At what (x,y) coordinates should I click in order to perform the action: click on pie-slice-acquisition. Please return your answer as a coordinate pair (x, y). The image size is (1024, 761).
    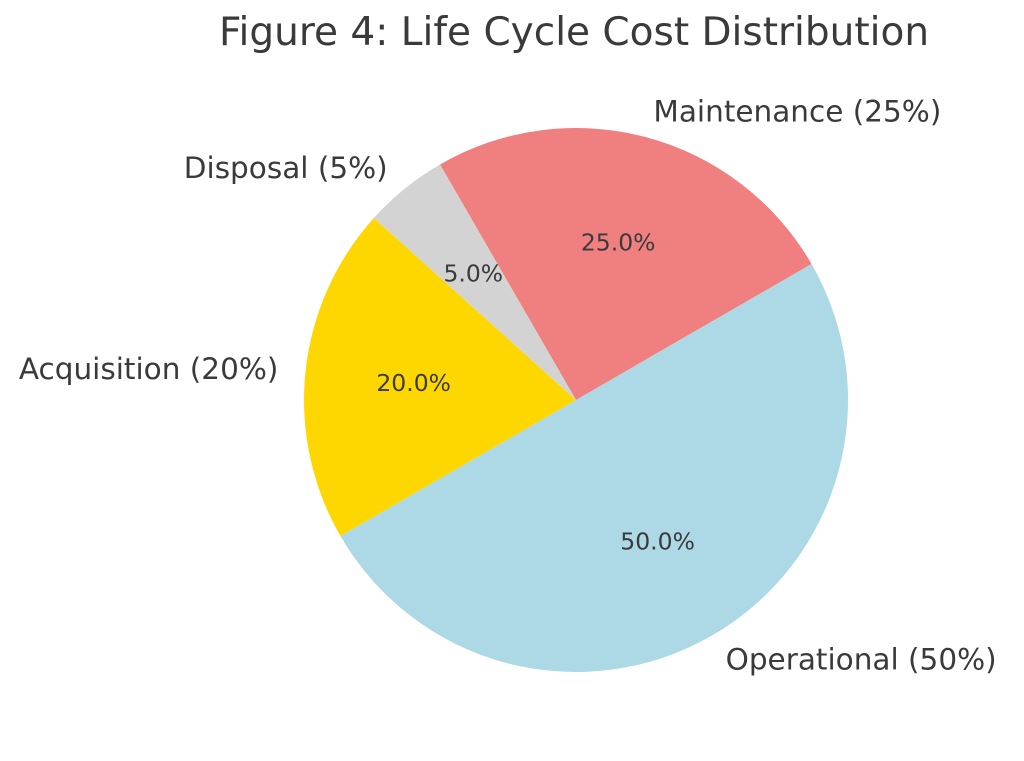
    Looking at the image, I should click on (439, 377).